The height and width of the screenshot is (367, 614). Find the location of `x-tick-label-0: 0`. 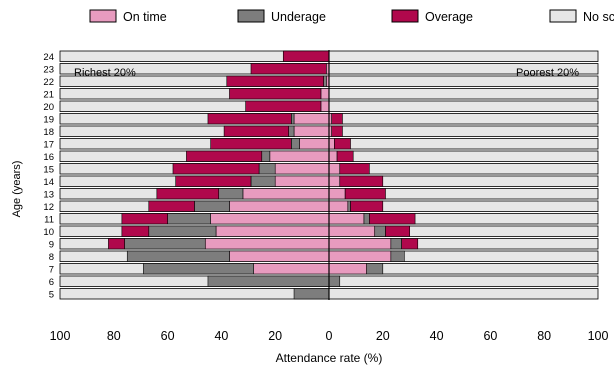

x-tick-label-0: 0 is located at coordinates (329, 336).